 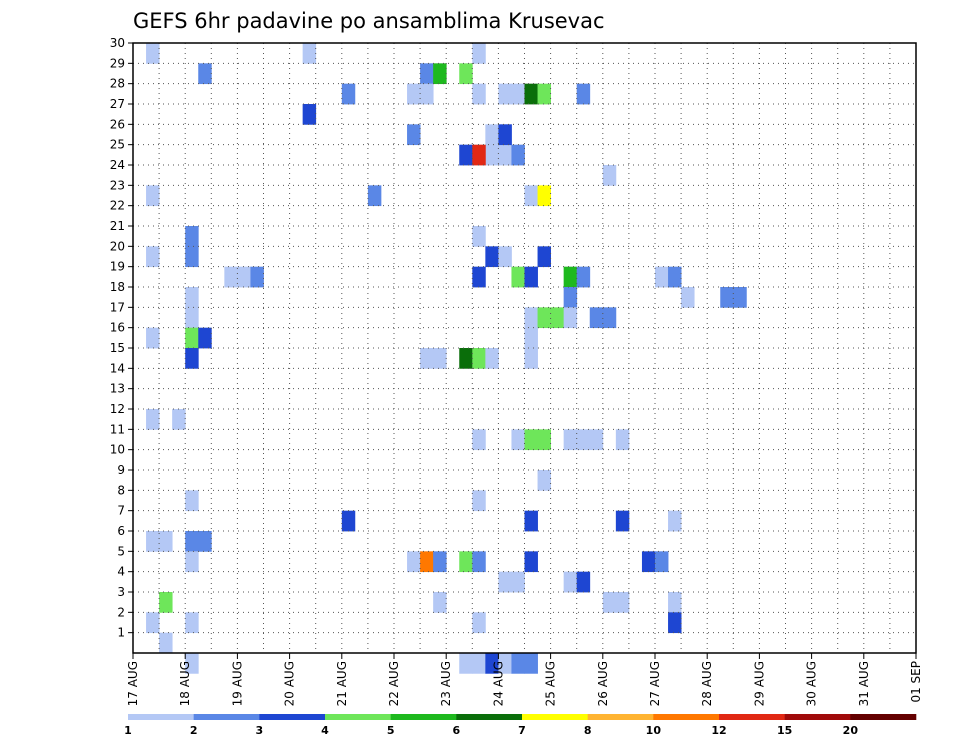 I want to click on x-tick-label: 28 AUG, so click(x=707, y=683).